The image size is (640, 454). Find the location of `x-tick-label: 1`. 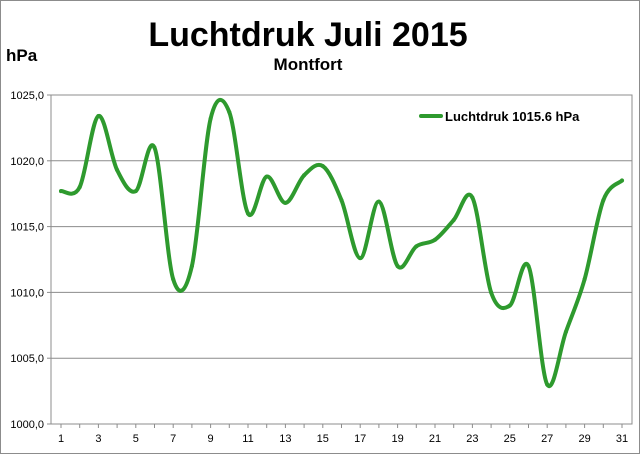

x-tick-label: 1 is located at coordinates (61, 439).